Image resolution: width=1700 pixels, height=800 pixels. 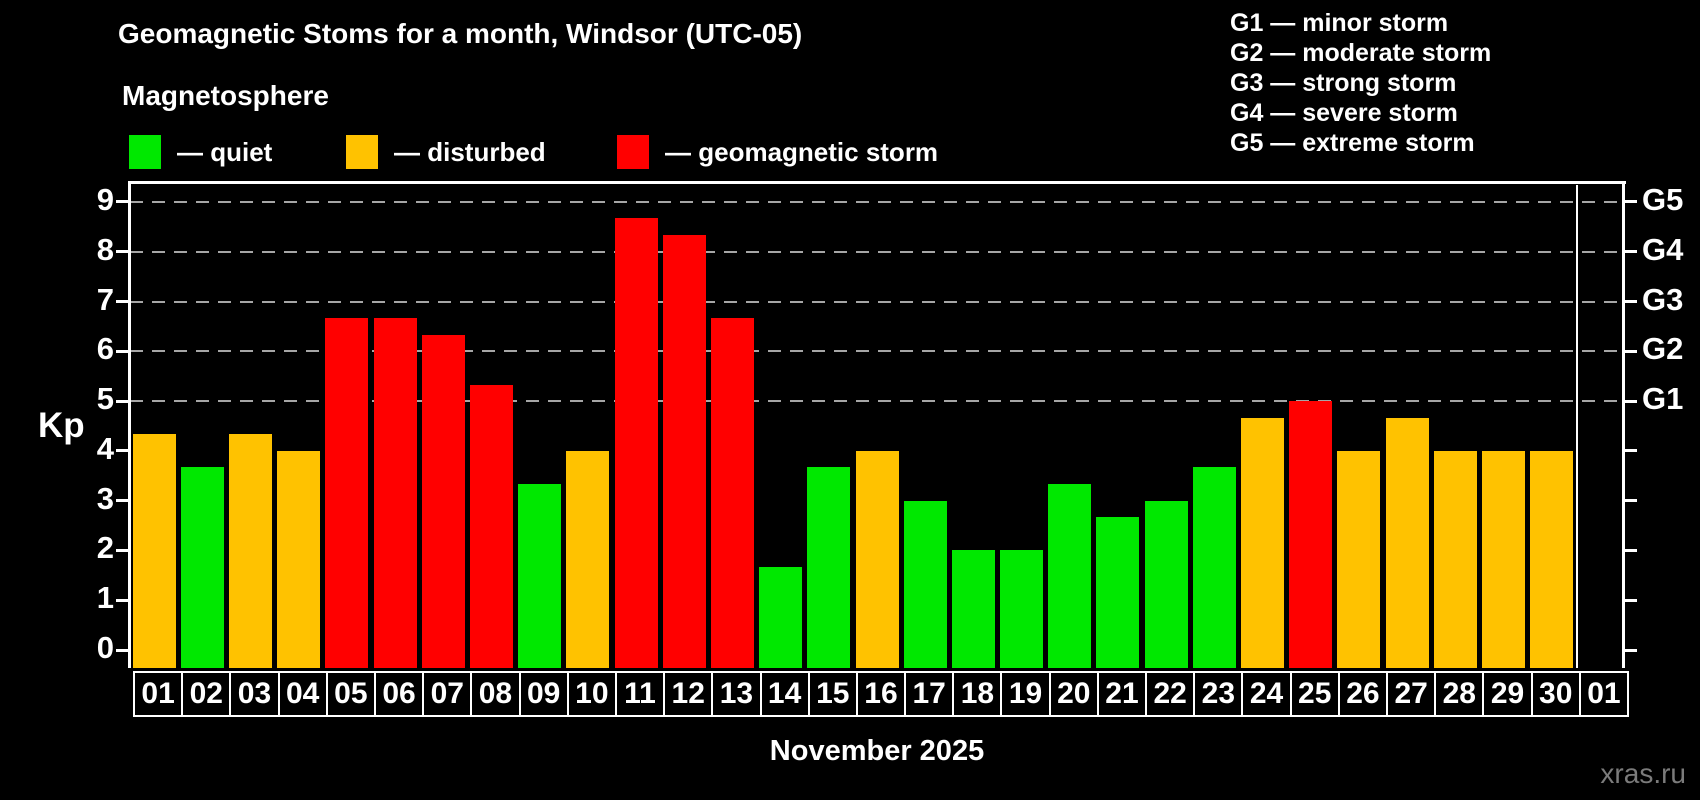 I want to click on x-label-04: 04, so click(x=302, y=694).